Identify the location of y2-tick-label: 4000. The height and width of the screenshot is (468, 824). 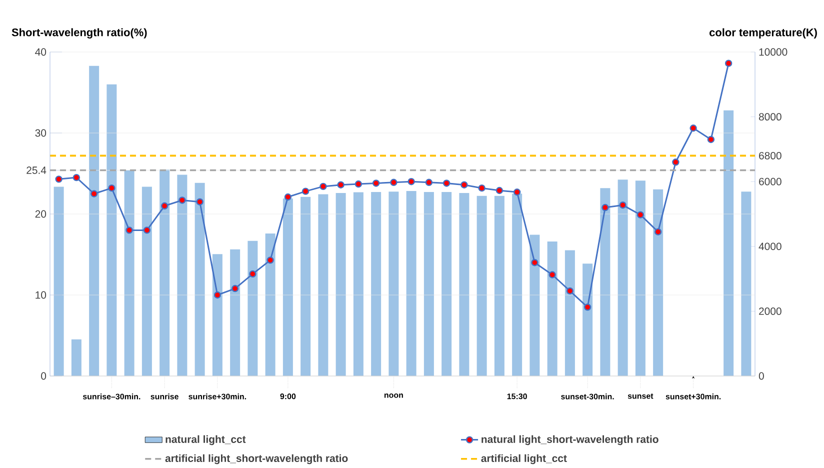
(770, 246).